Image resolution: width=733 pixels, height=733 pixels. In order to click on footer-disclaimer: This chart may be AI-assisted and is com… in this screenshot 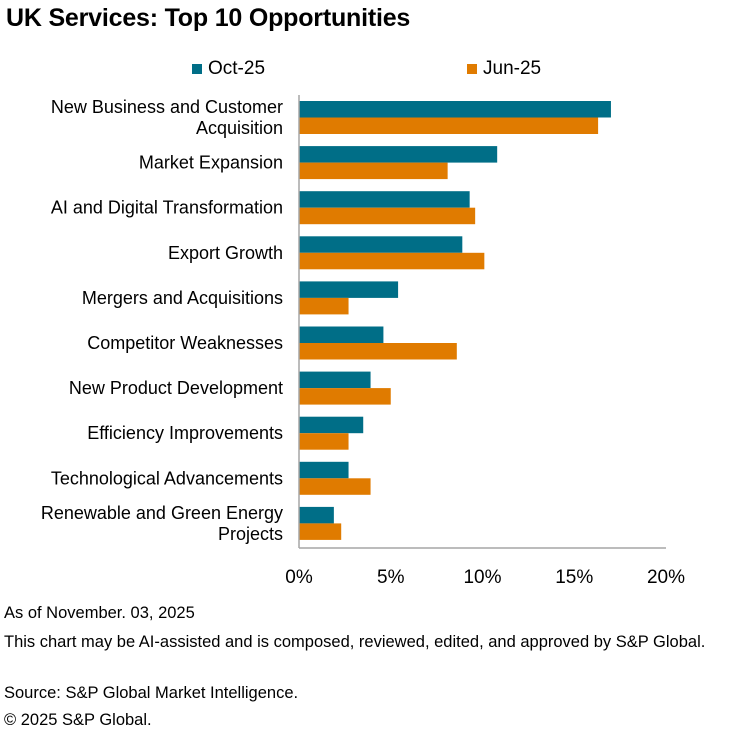, I will do `click(355, 642)`.